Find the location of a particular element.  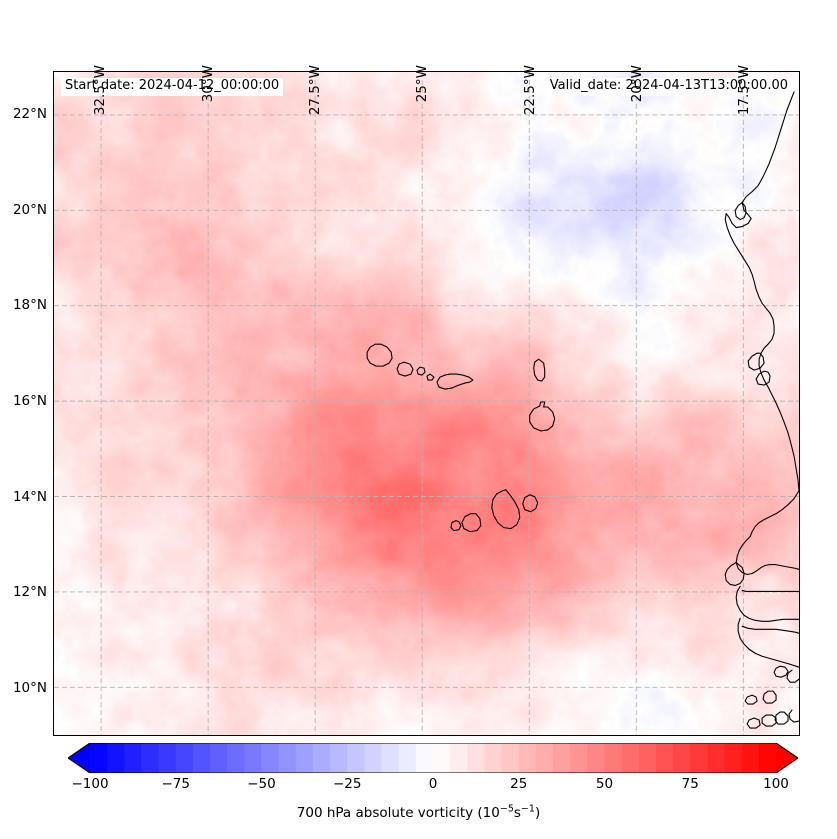

y-tick-label-4: 14°N is located at coordinates (29, 496).